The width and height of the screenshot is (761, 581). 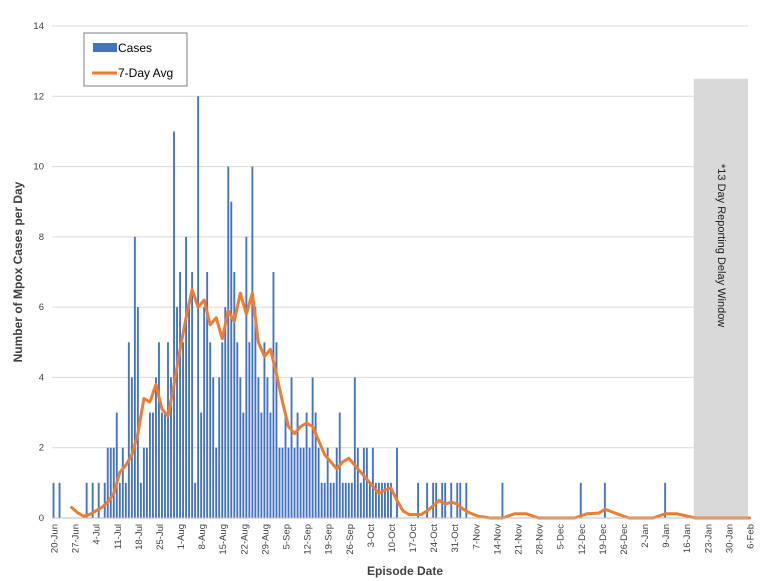 I want to click on x-tick-label: 16-Jan, so click(x=687, y=538).